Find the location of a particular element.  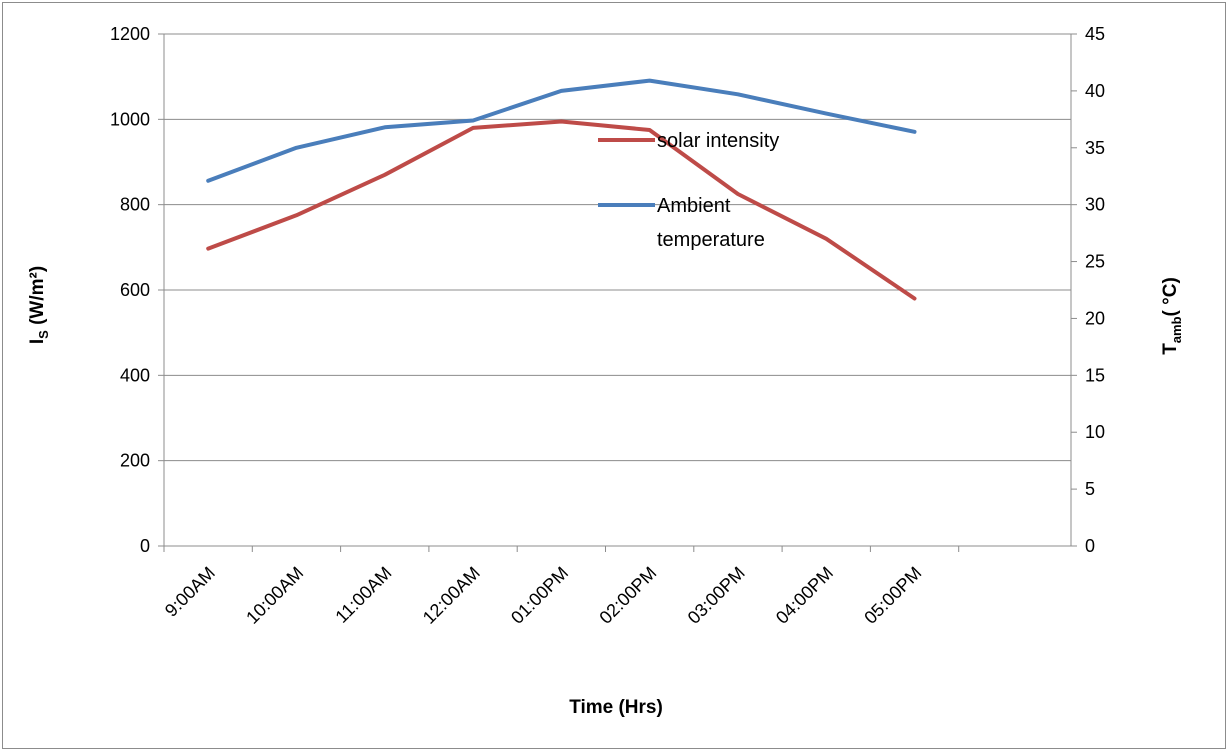

right-y-axis-title: Tamb( °C) is located at coordinates (1172, 316).